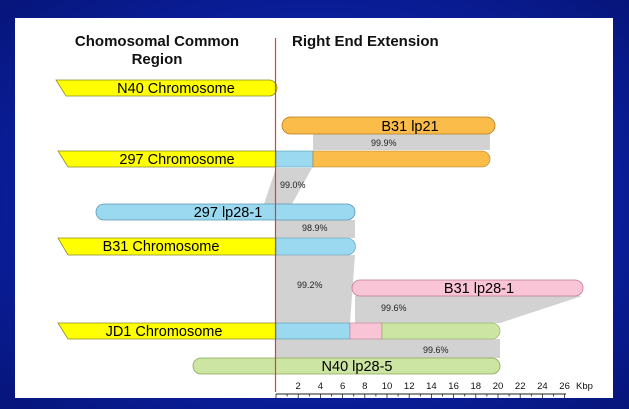 This screenshot has height=409, width=629. I want to click on connector-b31-jd1, so click(315, 289).